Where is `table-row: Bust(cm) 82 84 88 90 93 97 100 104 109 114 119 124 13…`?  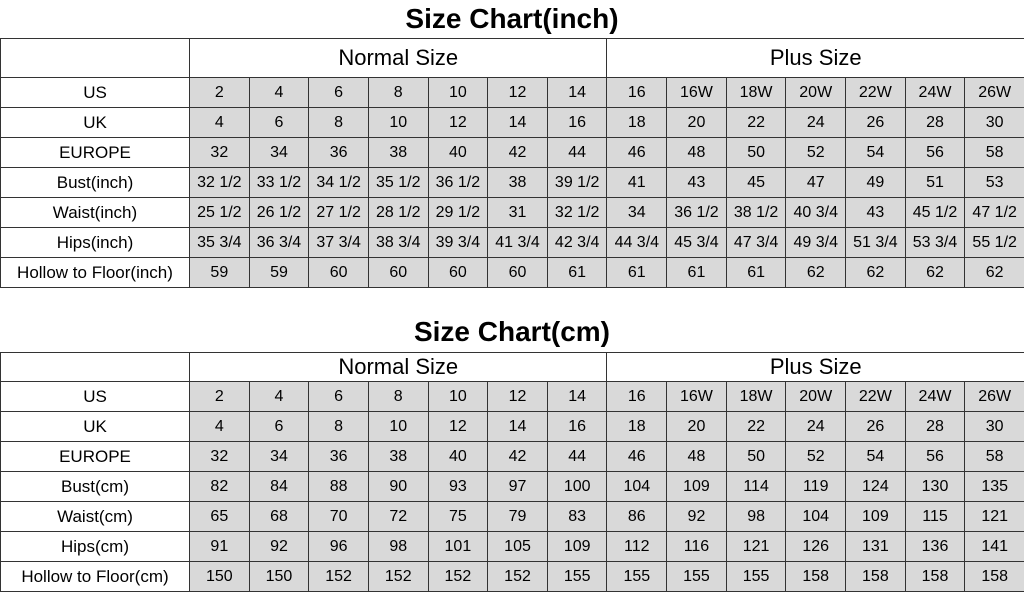 table-row: Bust(cm) 82 84 88 90 93 97 100 104 109 114 119 124 13… is located at coordinates (512, 486).